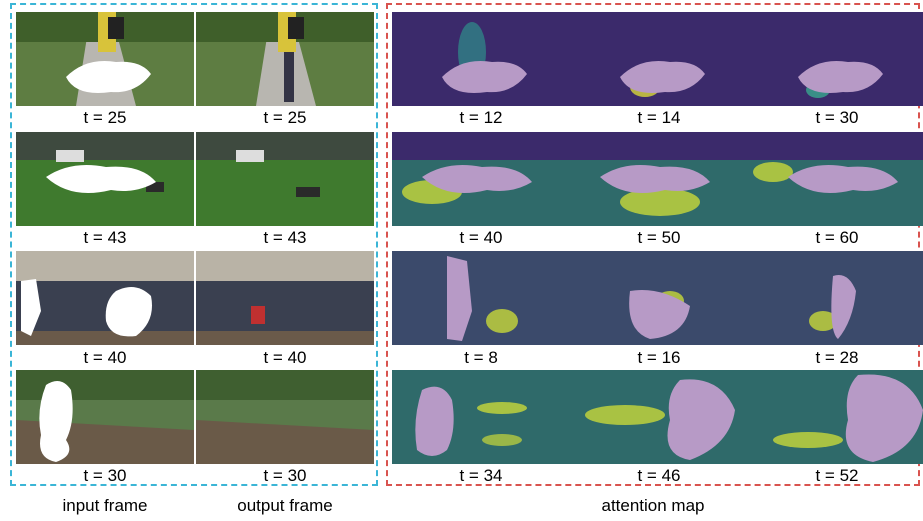 Image resolution: width=923 pixels, height=521 pixels. I want to click on timestamp-label: t = 50, so click(659, 237).